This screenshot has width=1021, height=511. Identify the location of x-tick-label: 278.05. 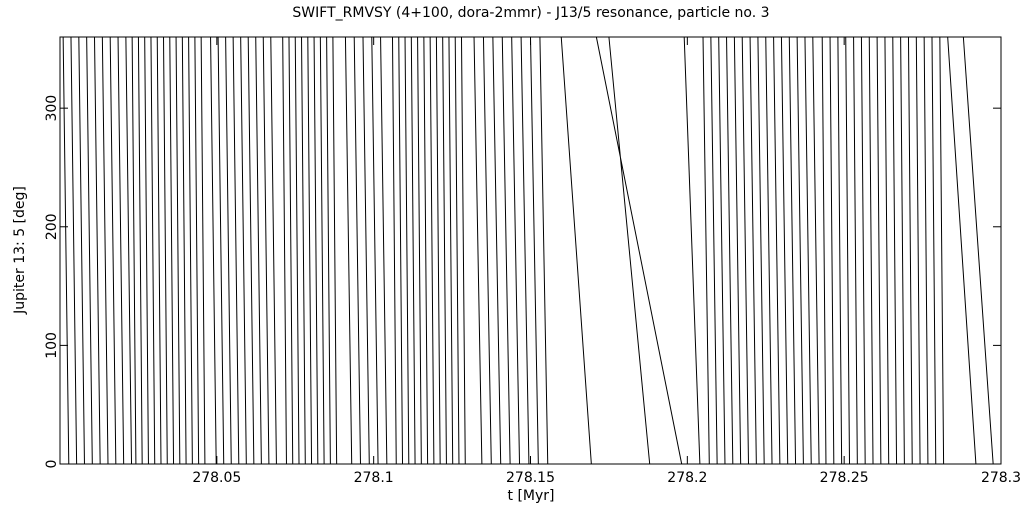
(216, 478).